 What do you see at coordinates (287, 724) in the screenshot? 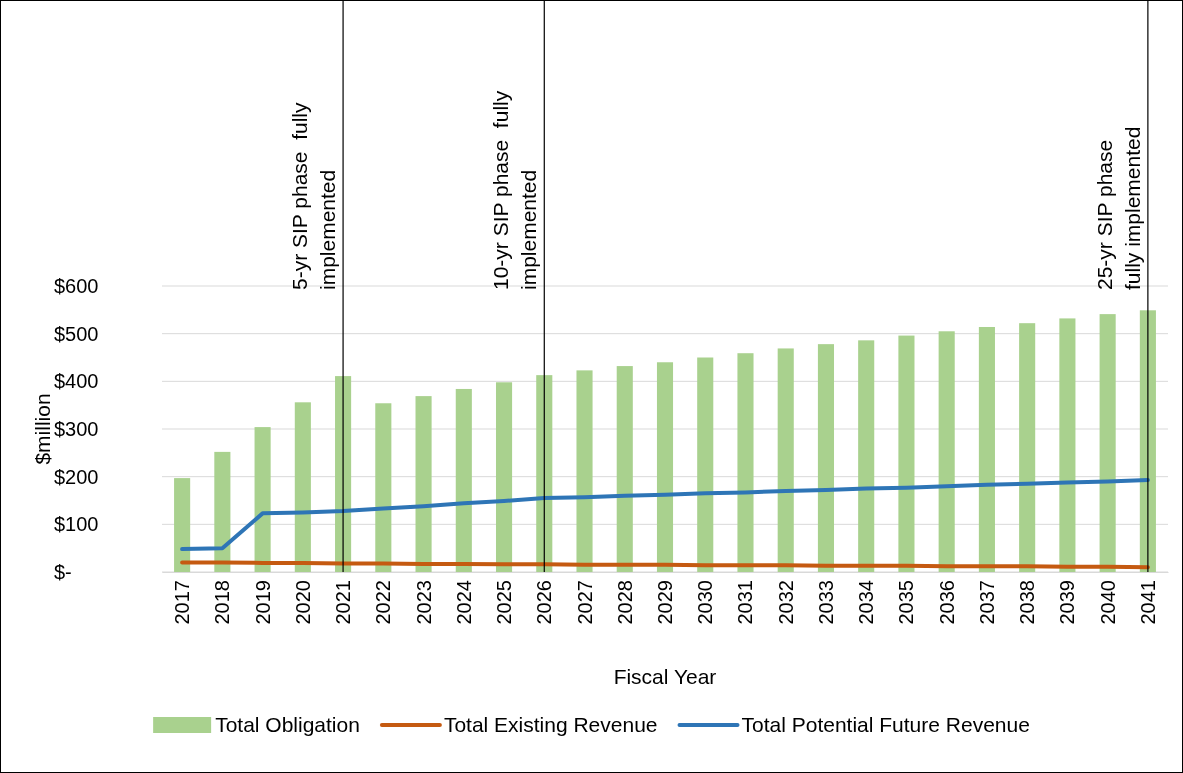
I see `legend-label: Total Obligation` at bounding box center [287, 724].